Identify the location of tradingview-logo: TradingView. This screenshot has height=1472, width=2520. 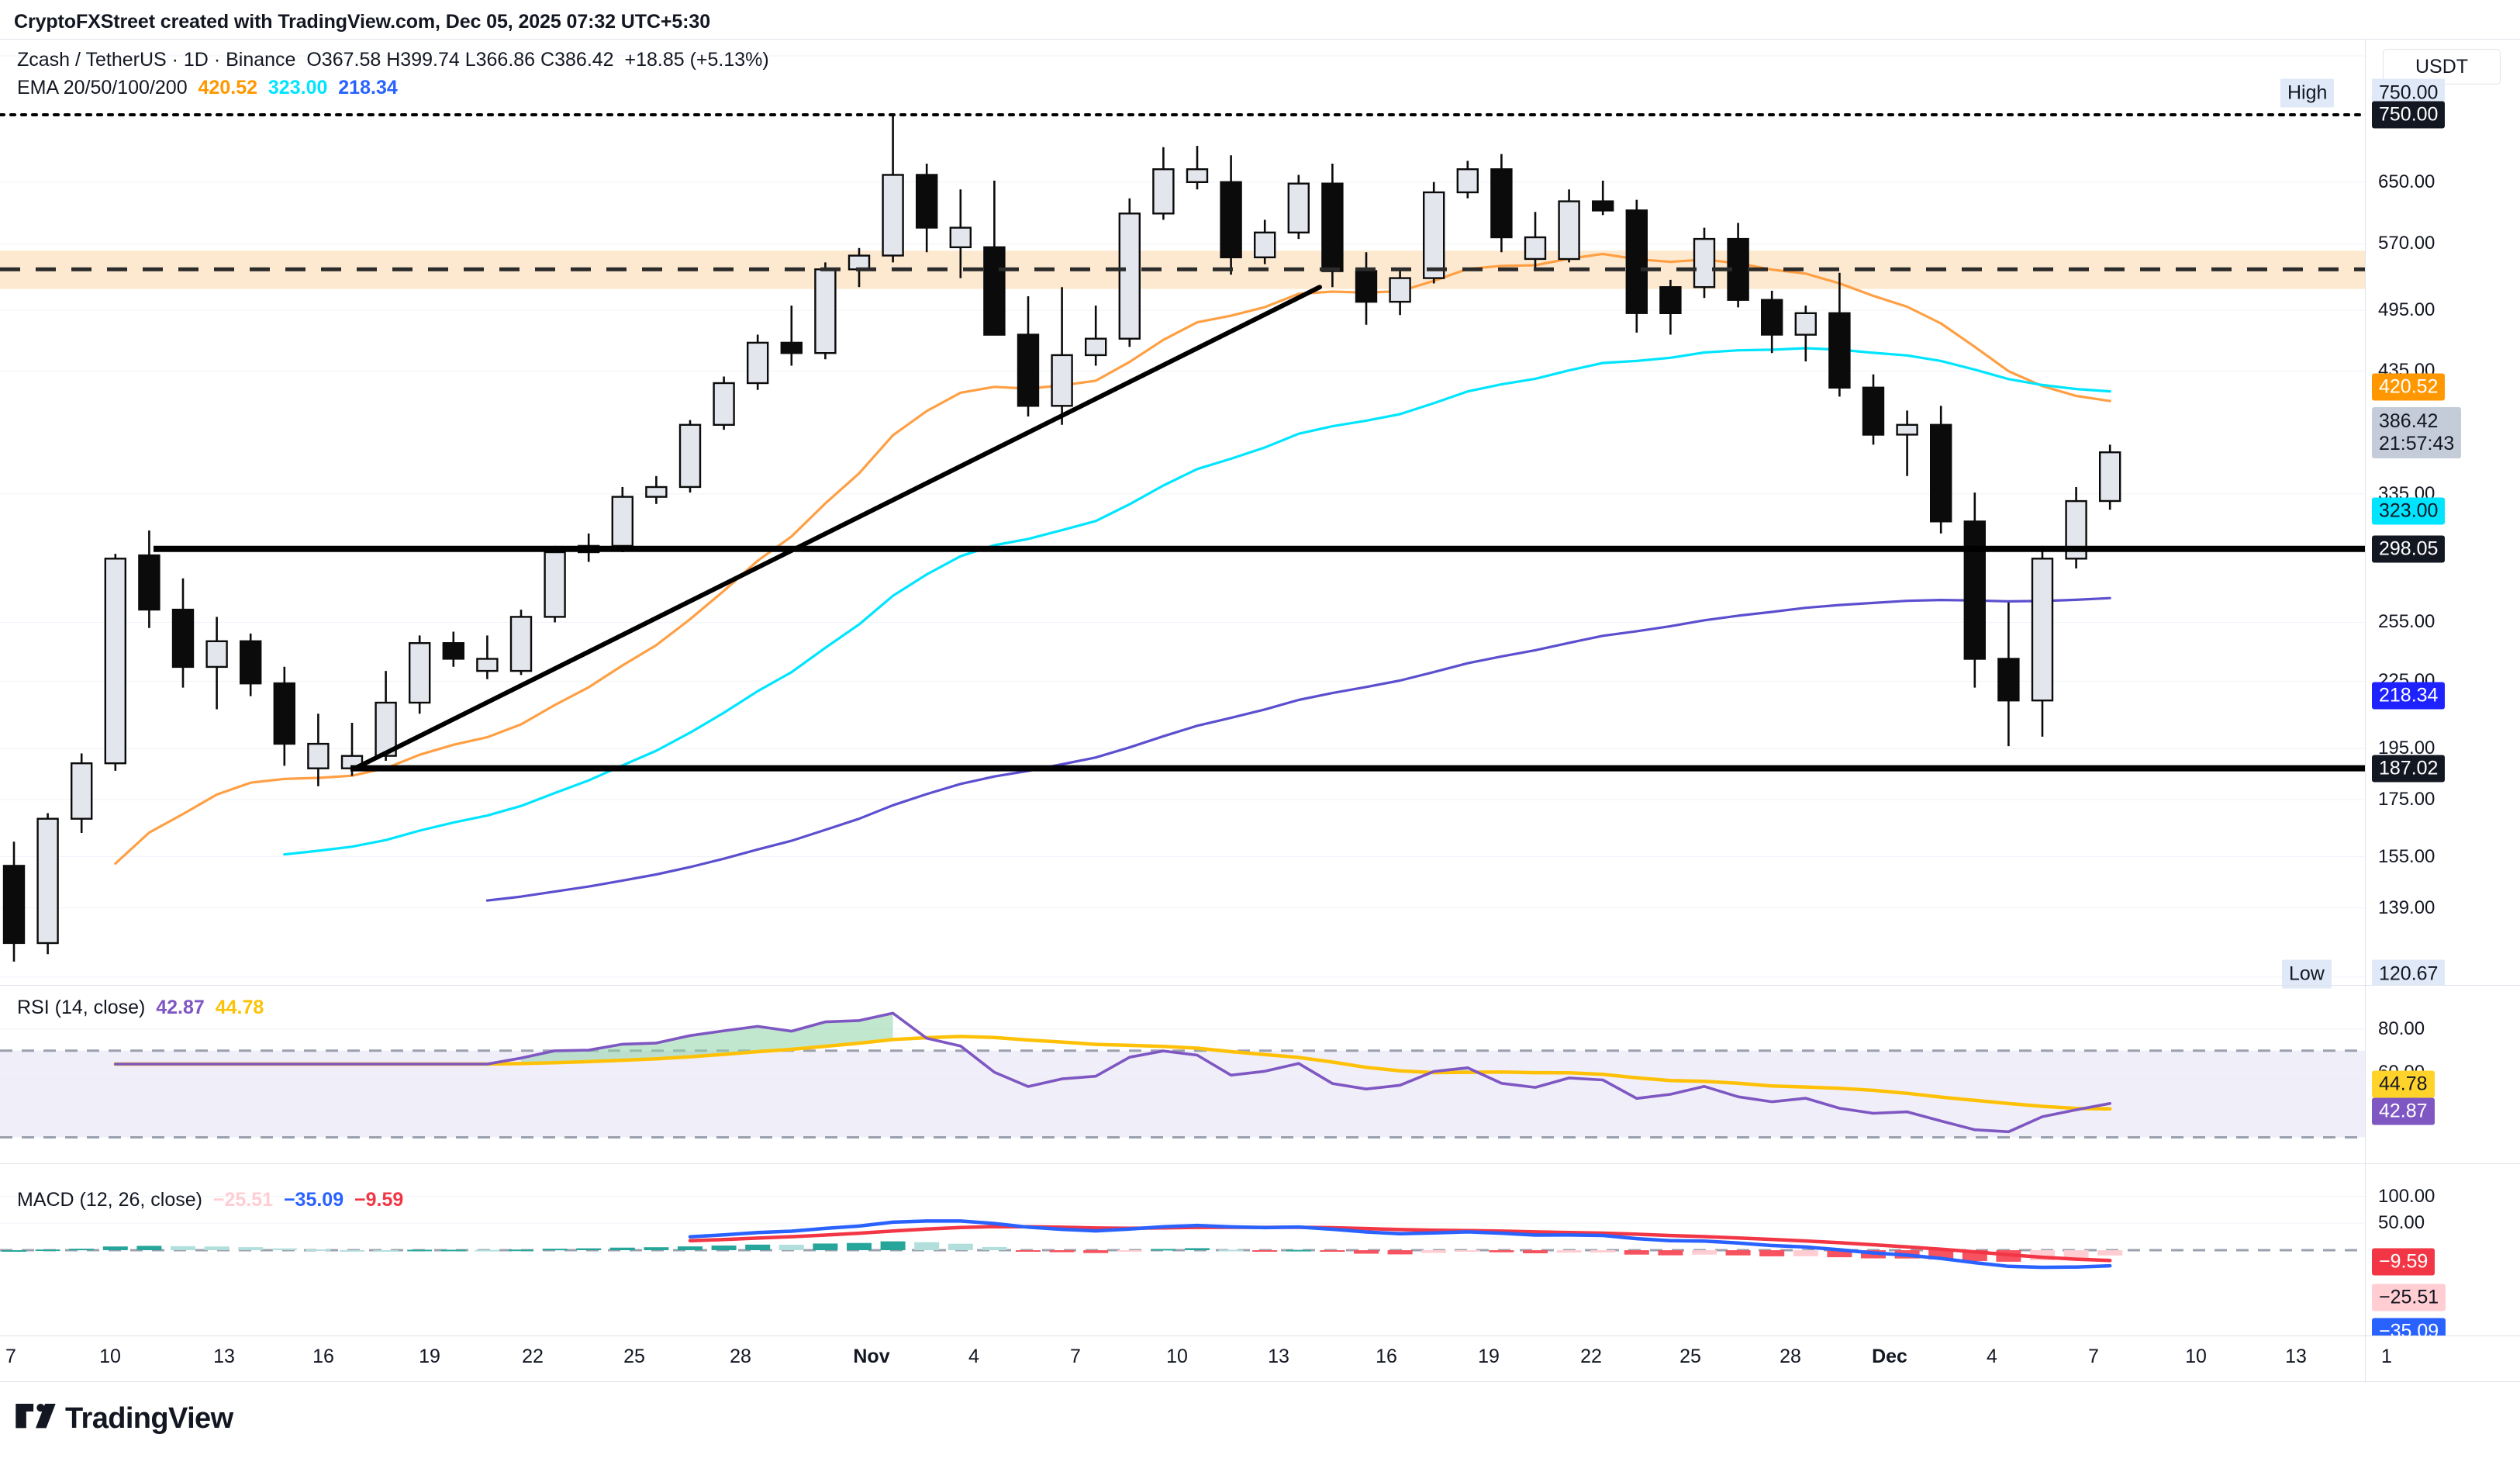
(124, 1419).